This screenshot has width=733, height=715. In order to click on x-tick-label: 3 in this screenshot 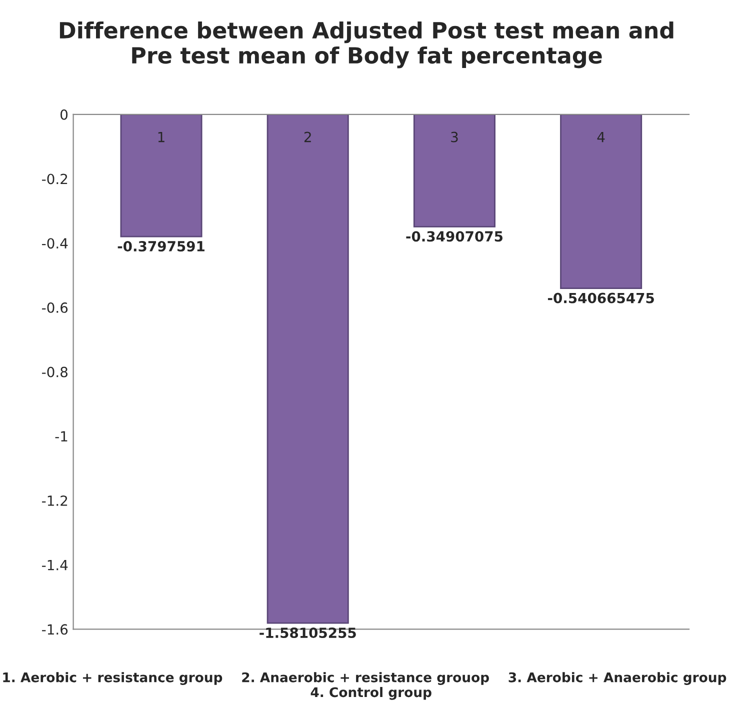, I will do `click(454, 137)`.